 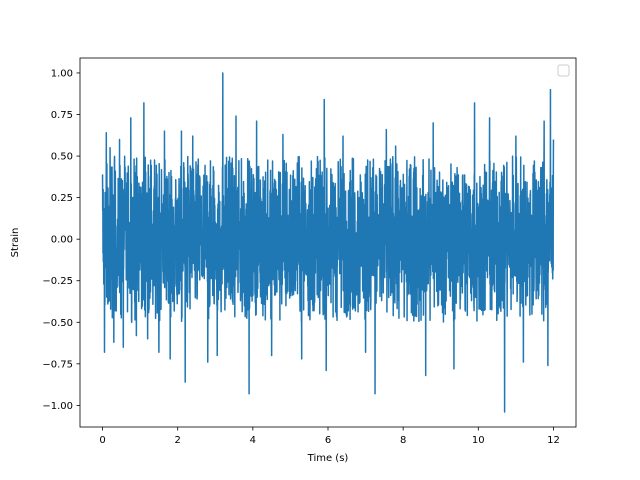 I want to click on x-tick-label: 10, so click(x=478, y=440).